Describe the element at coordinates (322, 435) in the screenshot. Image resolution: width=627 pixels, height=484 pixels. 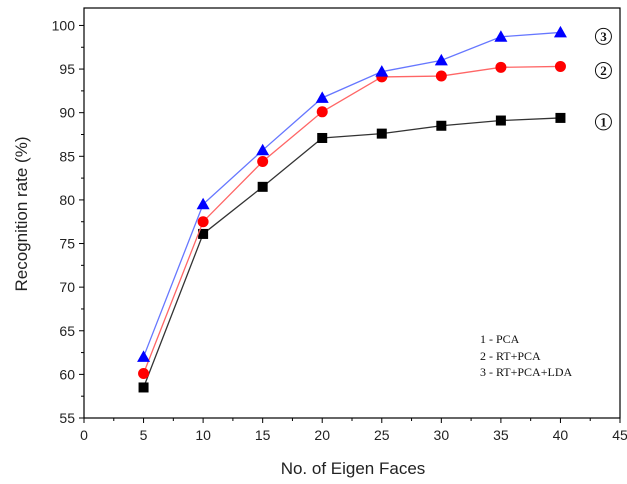
I see `x-tick-label: 20` at that location.